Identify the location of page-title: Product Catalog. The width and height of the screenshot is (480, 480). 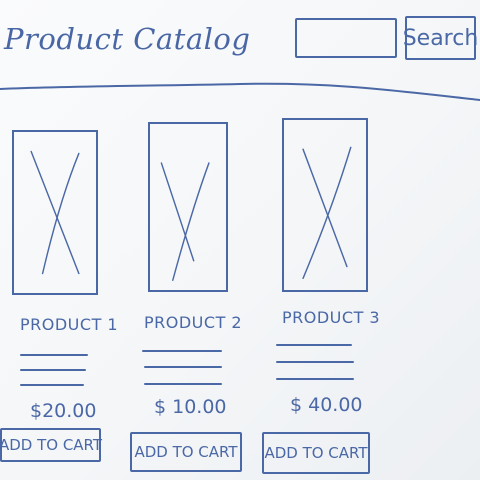
(127, 39).